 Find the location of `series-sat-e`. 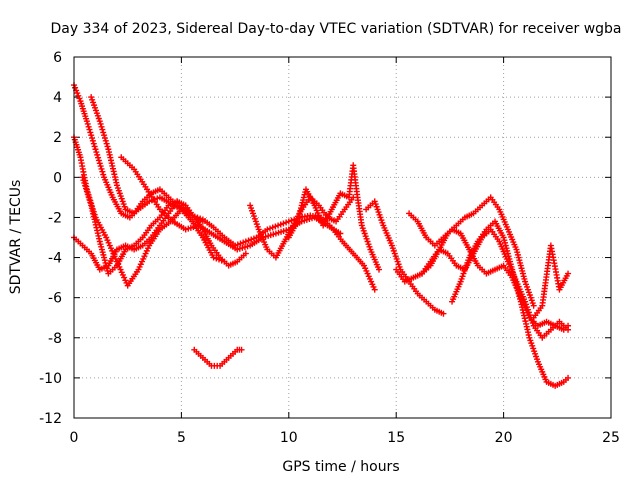

series-sat-e is located at coordinates (231, 203).